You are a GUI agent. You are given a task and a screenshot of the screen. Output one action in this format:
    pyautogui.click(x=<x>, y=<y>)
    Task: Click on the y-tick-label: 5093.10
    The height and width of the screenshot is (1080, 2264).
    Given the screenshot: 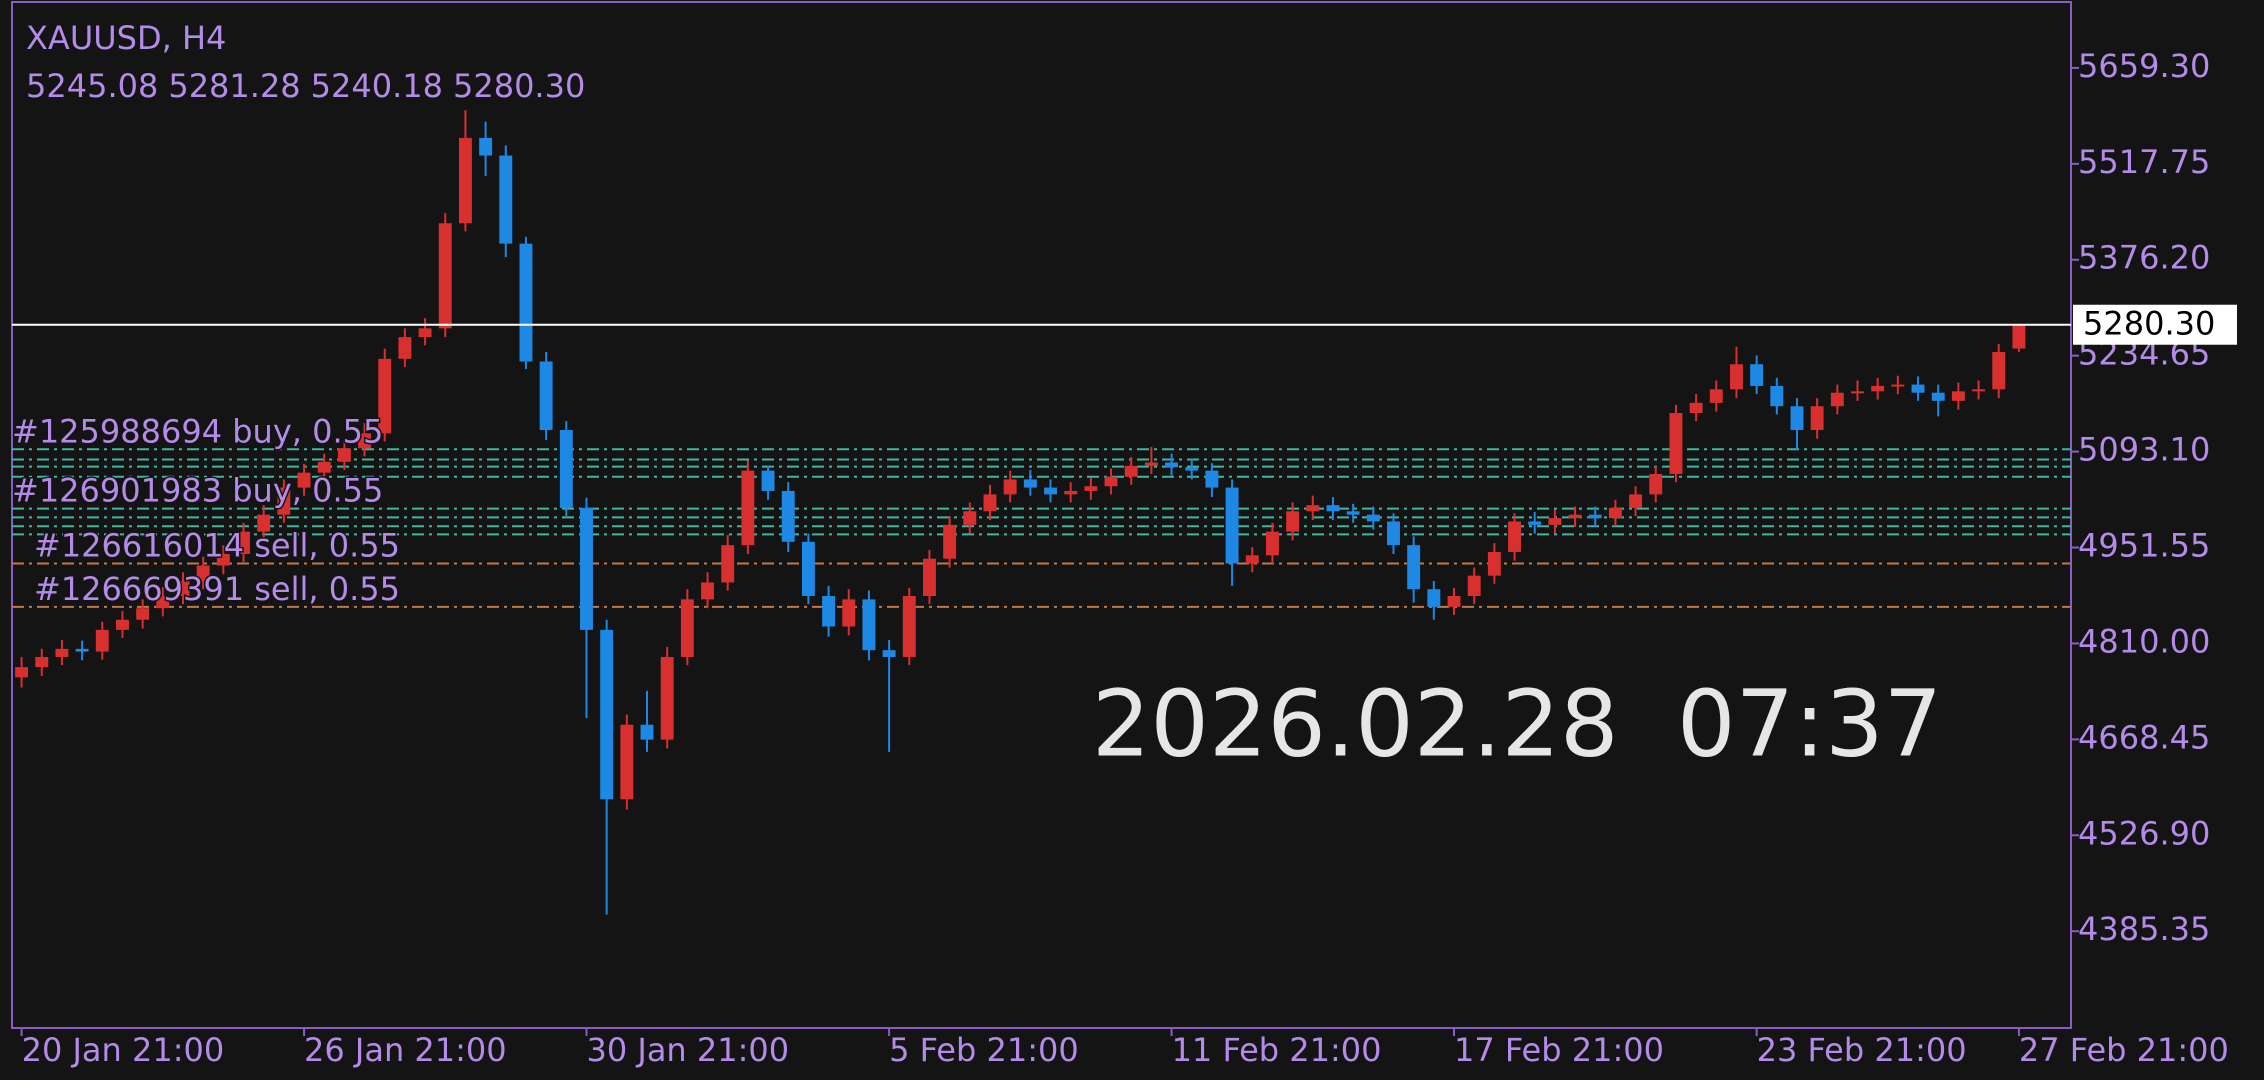 What is the action you would take?
    pyautogui.click(x=2144, y=450)
    